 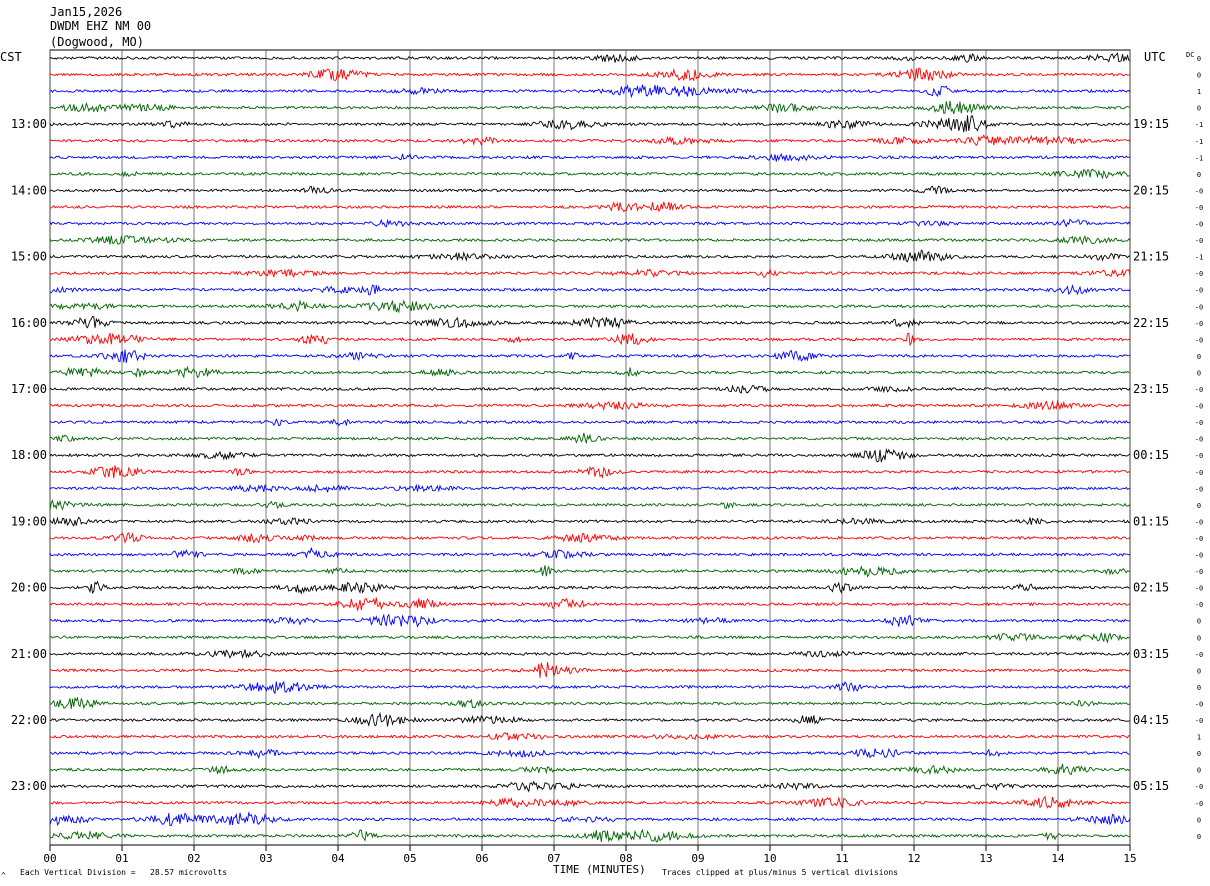 I want to click on right-hour-label: 04:15, so click(x=1151, y=720).